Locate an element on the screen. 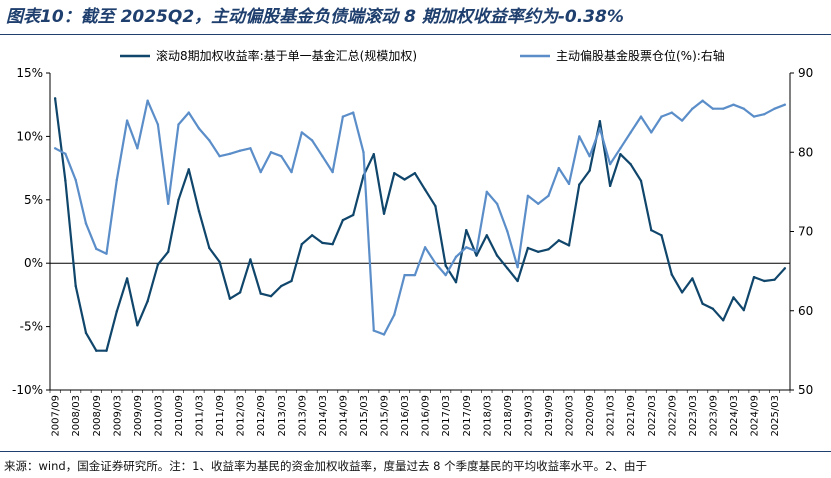 The height and width of the screenshot is (478, 831). x-tick-label: 2019/09 is located at coordinates (549, 416).